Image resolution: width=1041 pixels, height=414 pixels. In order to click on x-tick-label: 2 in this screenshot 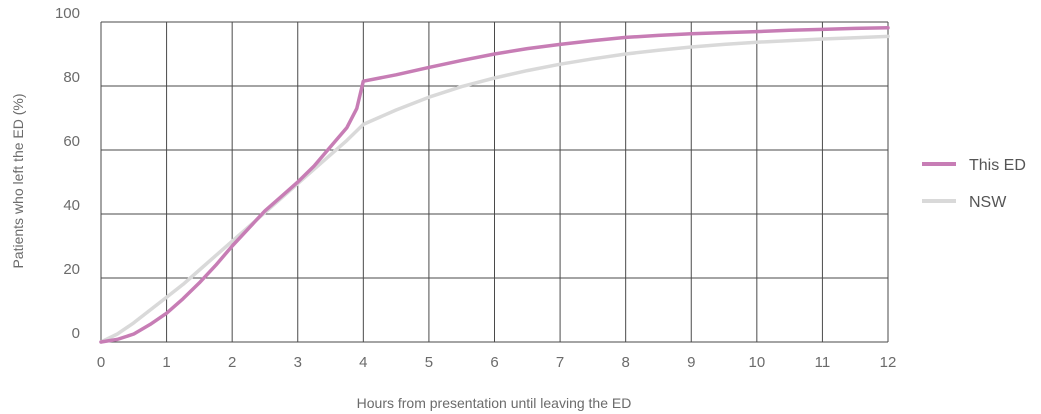, I will do `click(232, 362)`.